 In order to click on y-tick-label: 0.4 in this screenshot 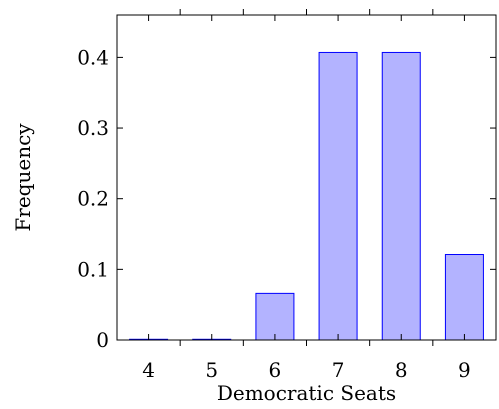, I will do `click(93, 57)`.